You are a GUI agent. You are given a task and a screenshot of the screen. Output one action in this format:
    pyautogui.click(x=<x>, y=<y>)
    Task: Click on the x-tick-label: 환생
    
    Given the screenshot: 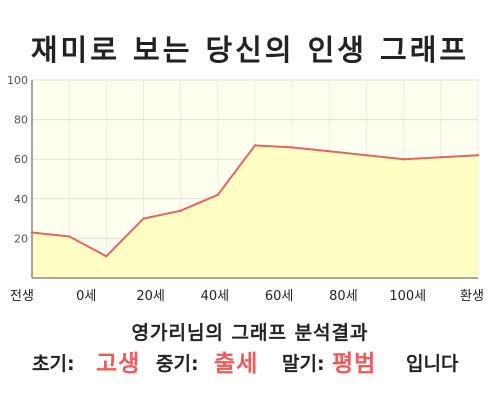 What is the action you would take?
    pyautogui.click(x=472, y=296)
    